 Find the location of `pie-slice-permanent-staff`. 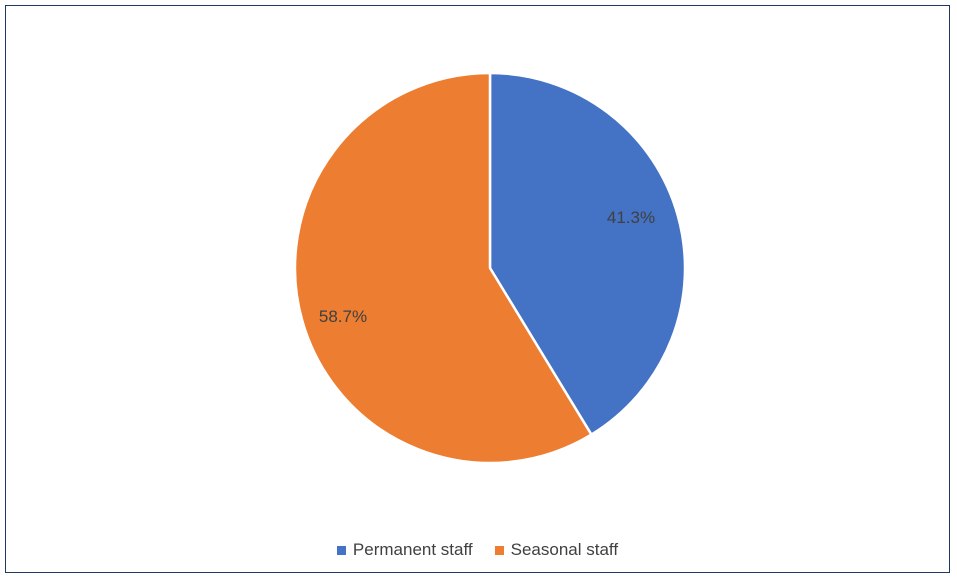

pie-slice-permanent-staff is located at coordinates (587, 253).